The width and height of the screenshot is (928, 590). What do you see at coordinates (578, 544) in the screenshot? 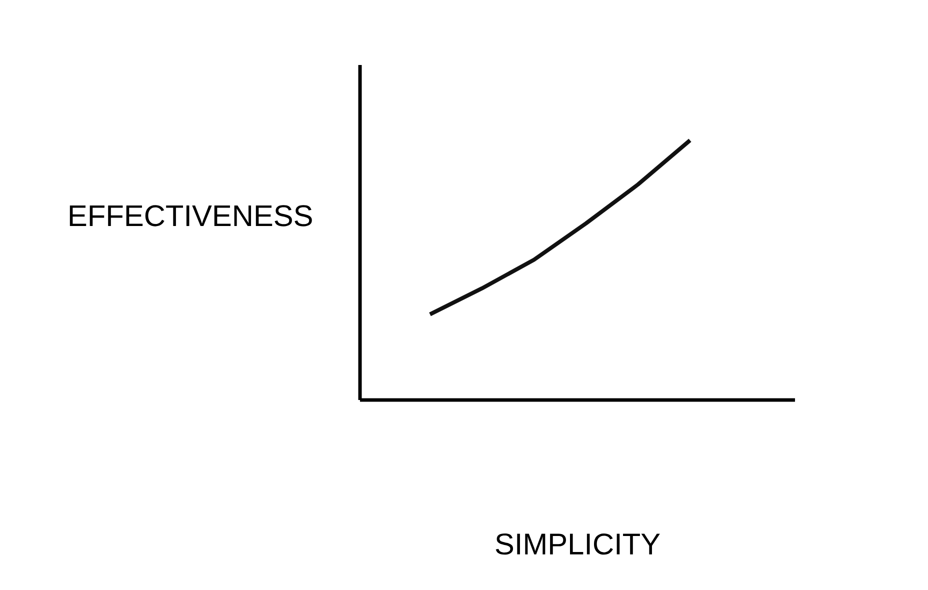
I see `x-axis-title: SIMPLICITY` at bounding box center [578, 544].